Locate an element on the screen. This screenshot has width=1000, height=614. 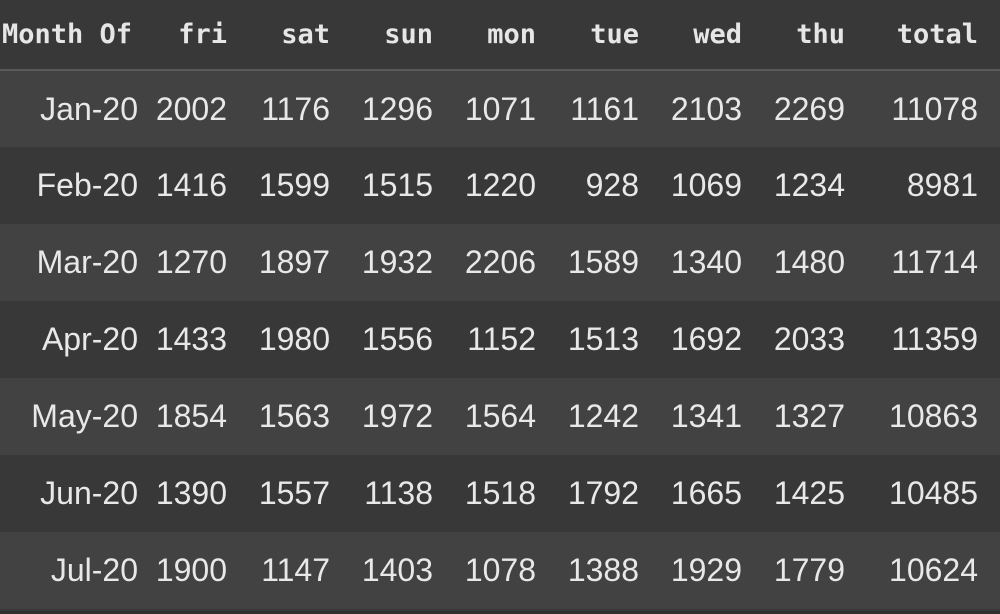
value-cell: 1220 is located at coordinates (500, 185).